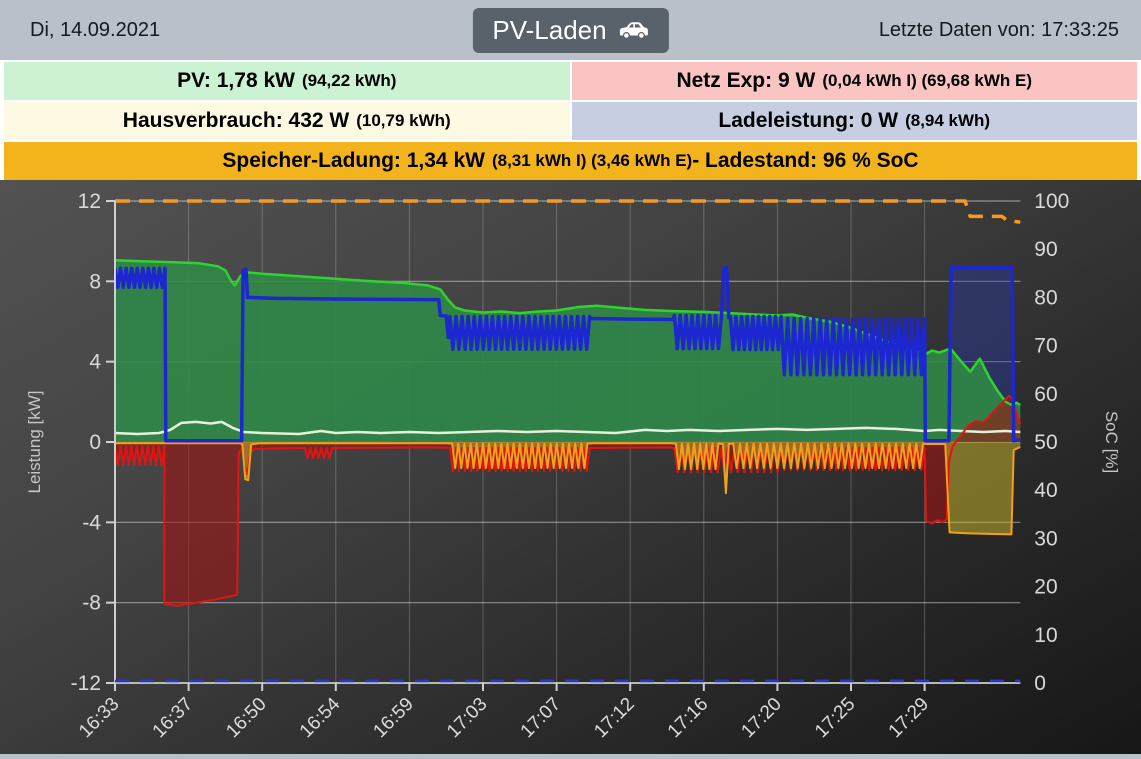  What do you see at coordinates (568, 489) in the screenshot?
I see `line-speicher-ladung` at bounding box center [568, 489].